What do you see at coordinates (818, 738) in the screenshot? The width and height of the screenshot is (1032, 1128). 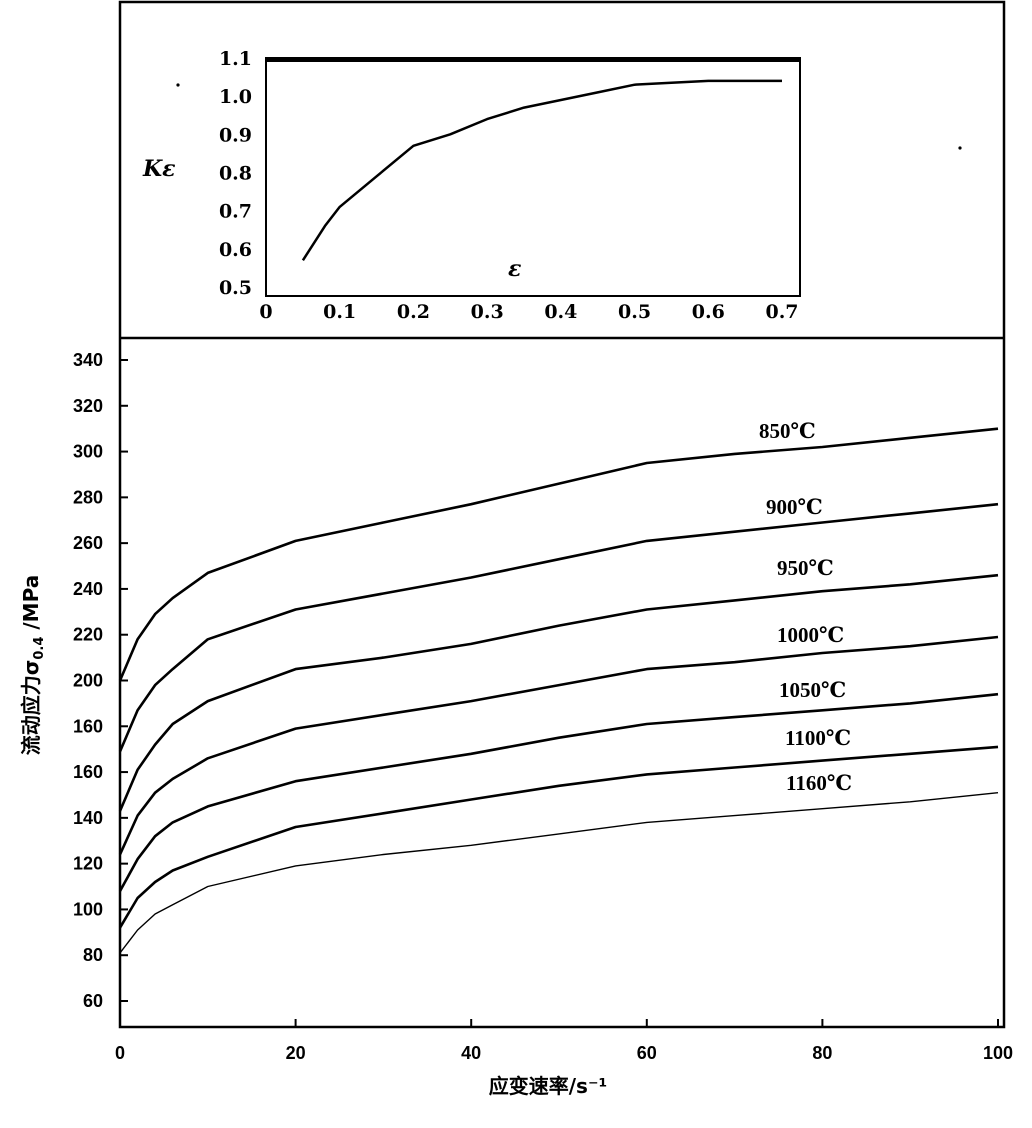 I see `curve-temperature-label: 1100℃` at bounding box center [818, 738].